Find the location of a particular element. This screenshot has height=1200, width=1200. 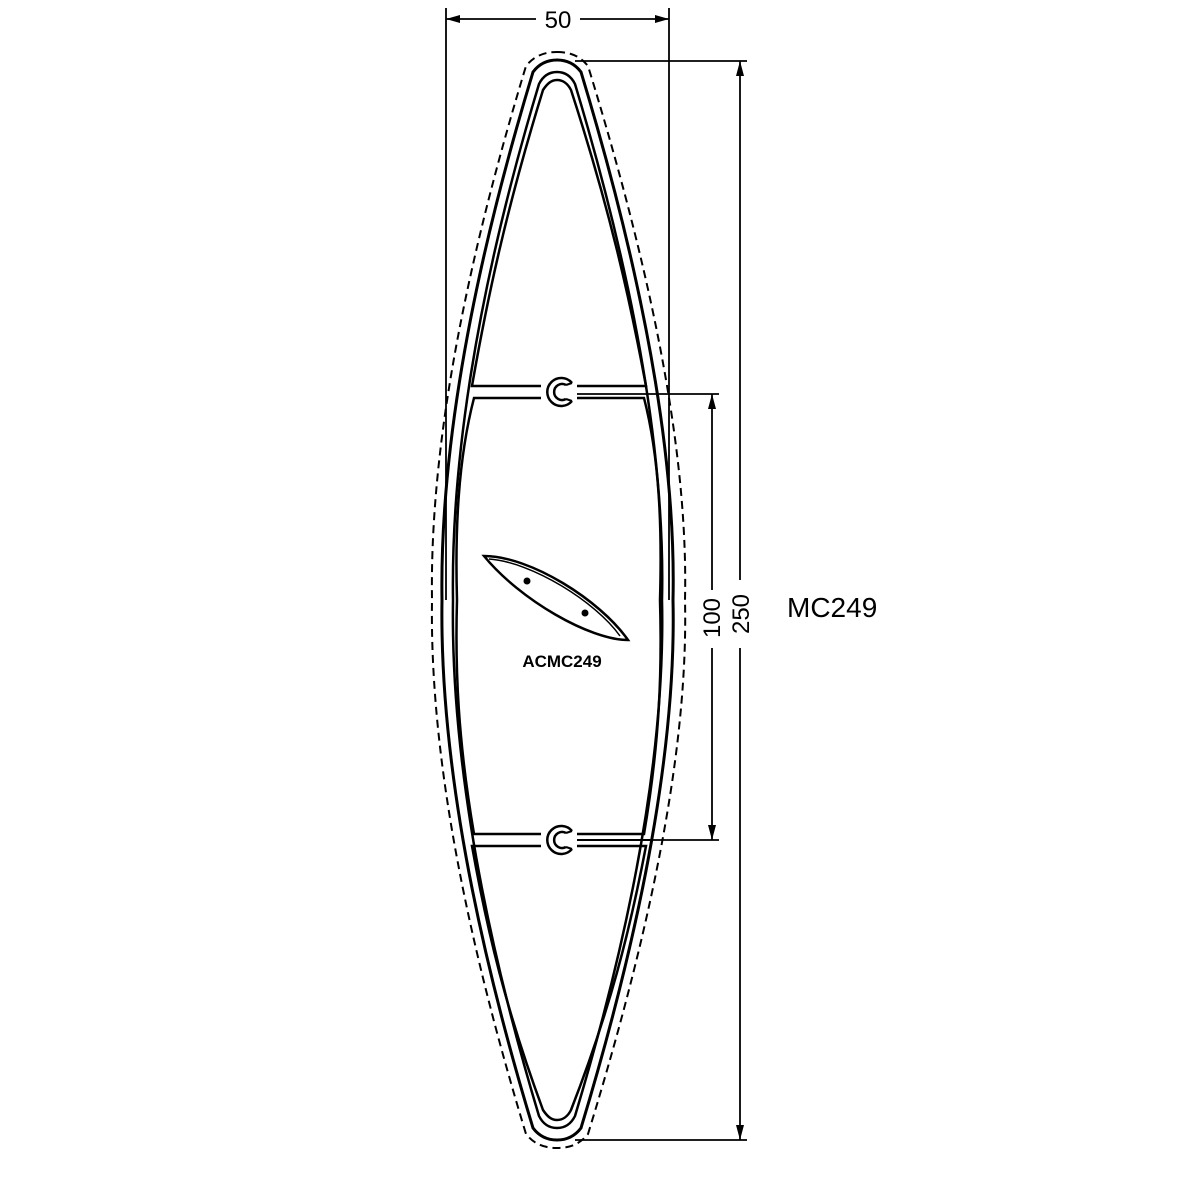

screw-boss-top-gap2 is located at coordinates (569, 400).